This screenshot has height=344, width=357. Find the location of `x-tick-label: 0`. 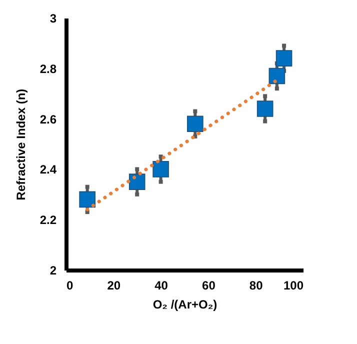

x-tick-label: 0 is located at coordinates (70, 285).